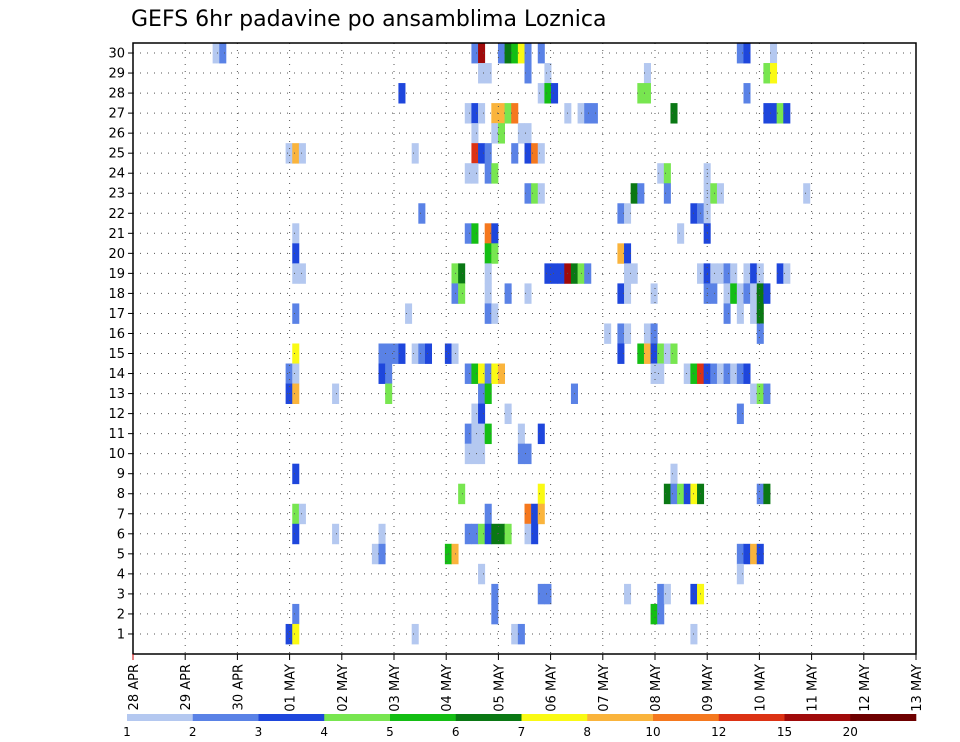 The width and height of the screenshot is (960, 742). Describe the element at coordinates (186, 687) in the screenshot. I see `x-tick-label: 29 APR` at that location.